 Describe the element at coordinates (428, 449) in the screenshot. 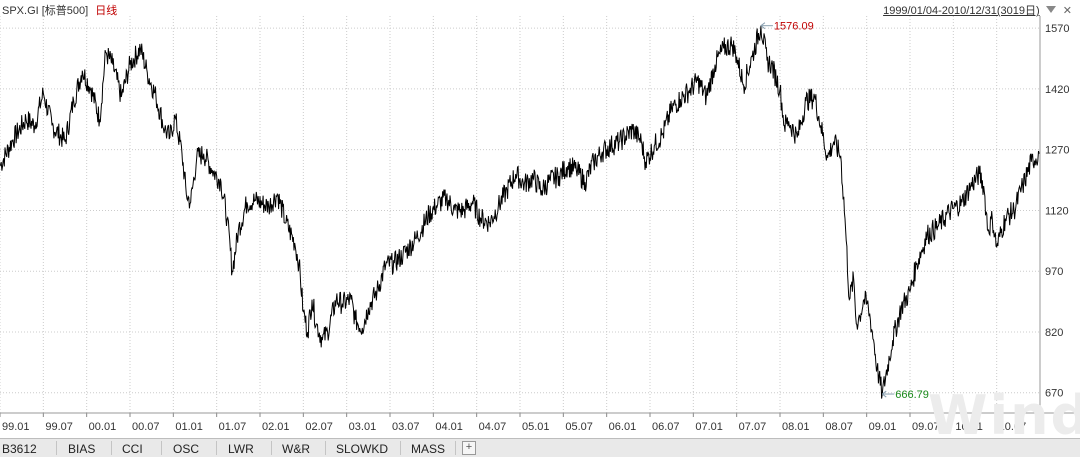

I see `tab-mass: MASS` at that location.